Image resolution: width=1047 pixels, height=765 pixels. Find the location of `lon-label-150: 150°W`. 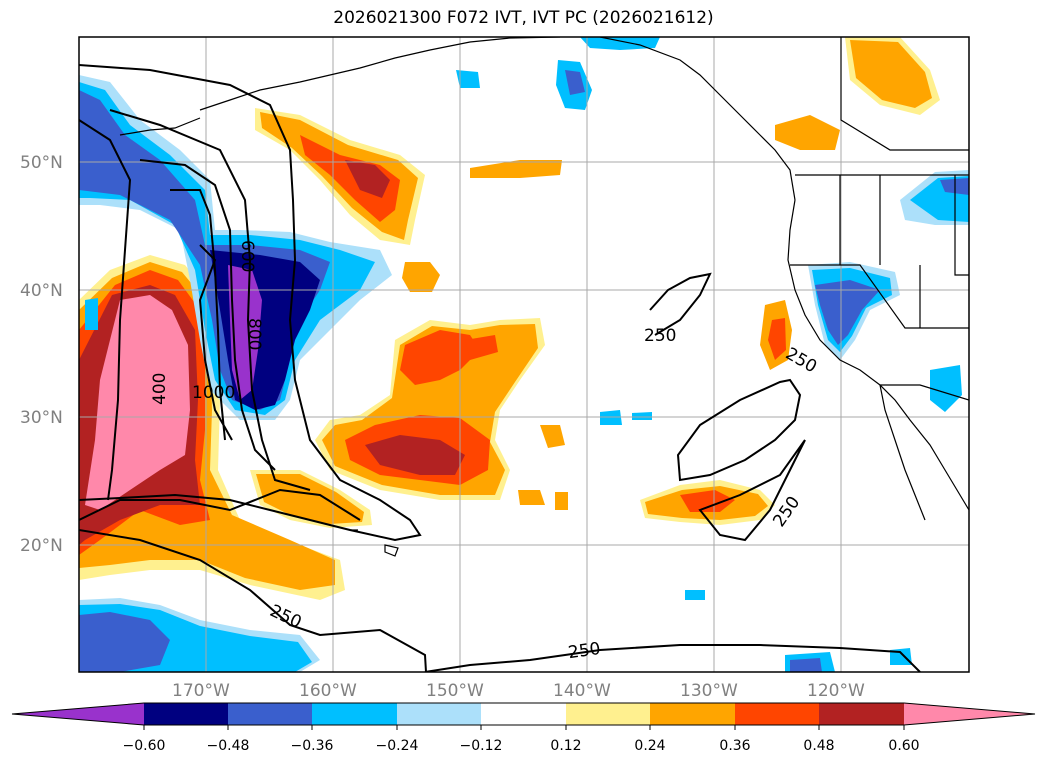

lon-label-150: 150°W is located at coordinates (455, 691).